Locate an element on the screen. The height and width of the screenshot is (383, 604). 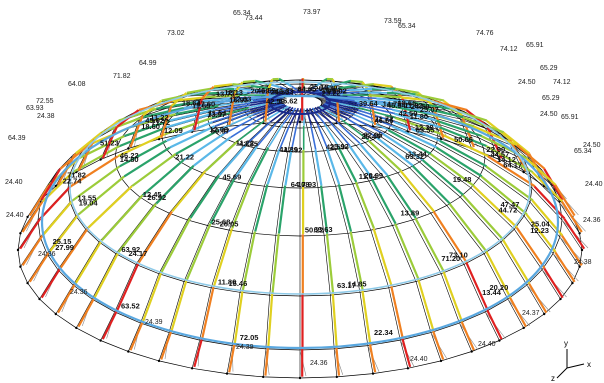
member-force-label: 11.80 is located at coordinates (419, 116).